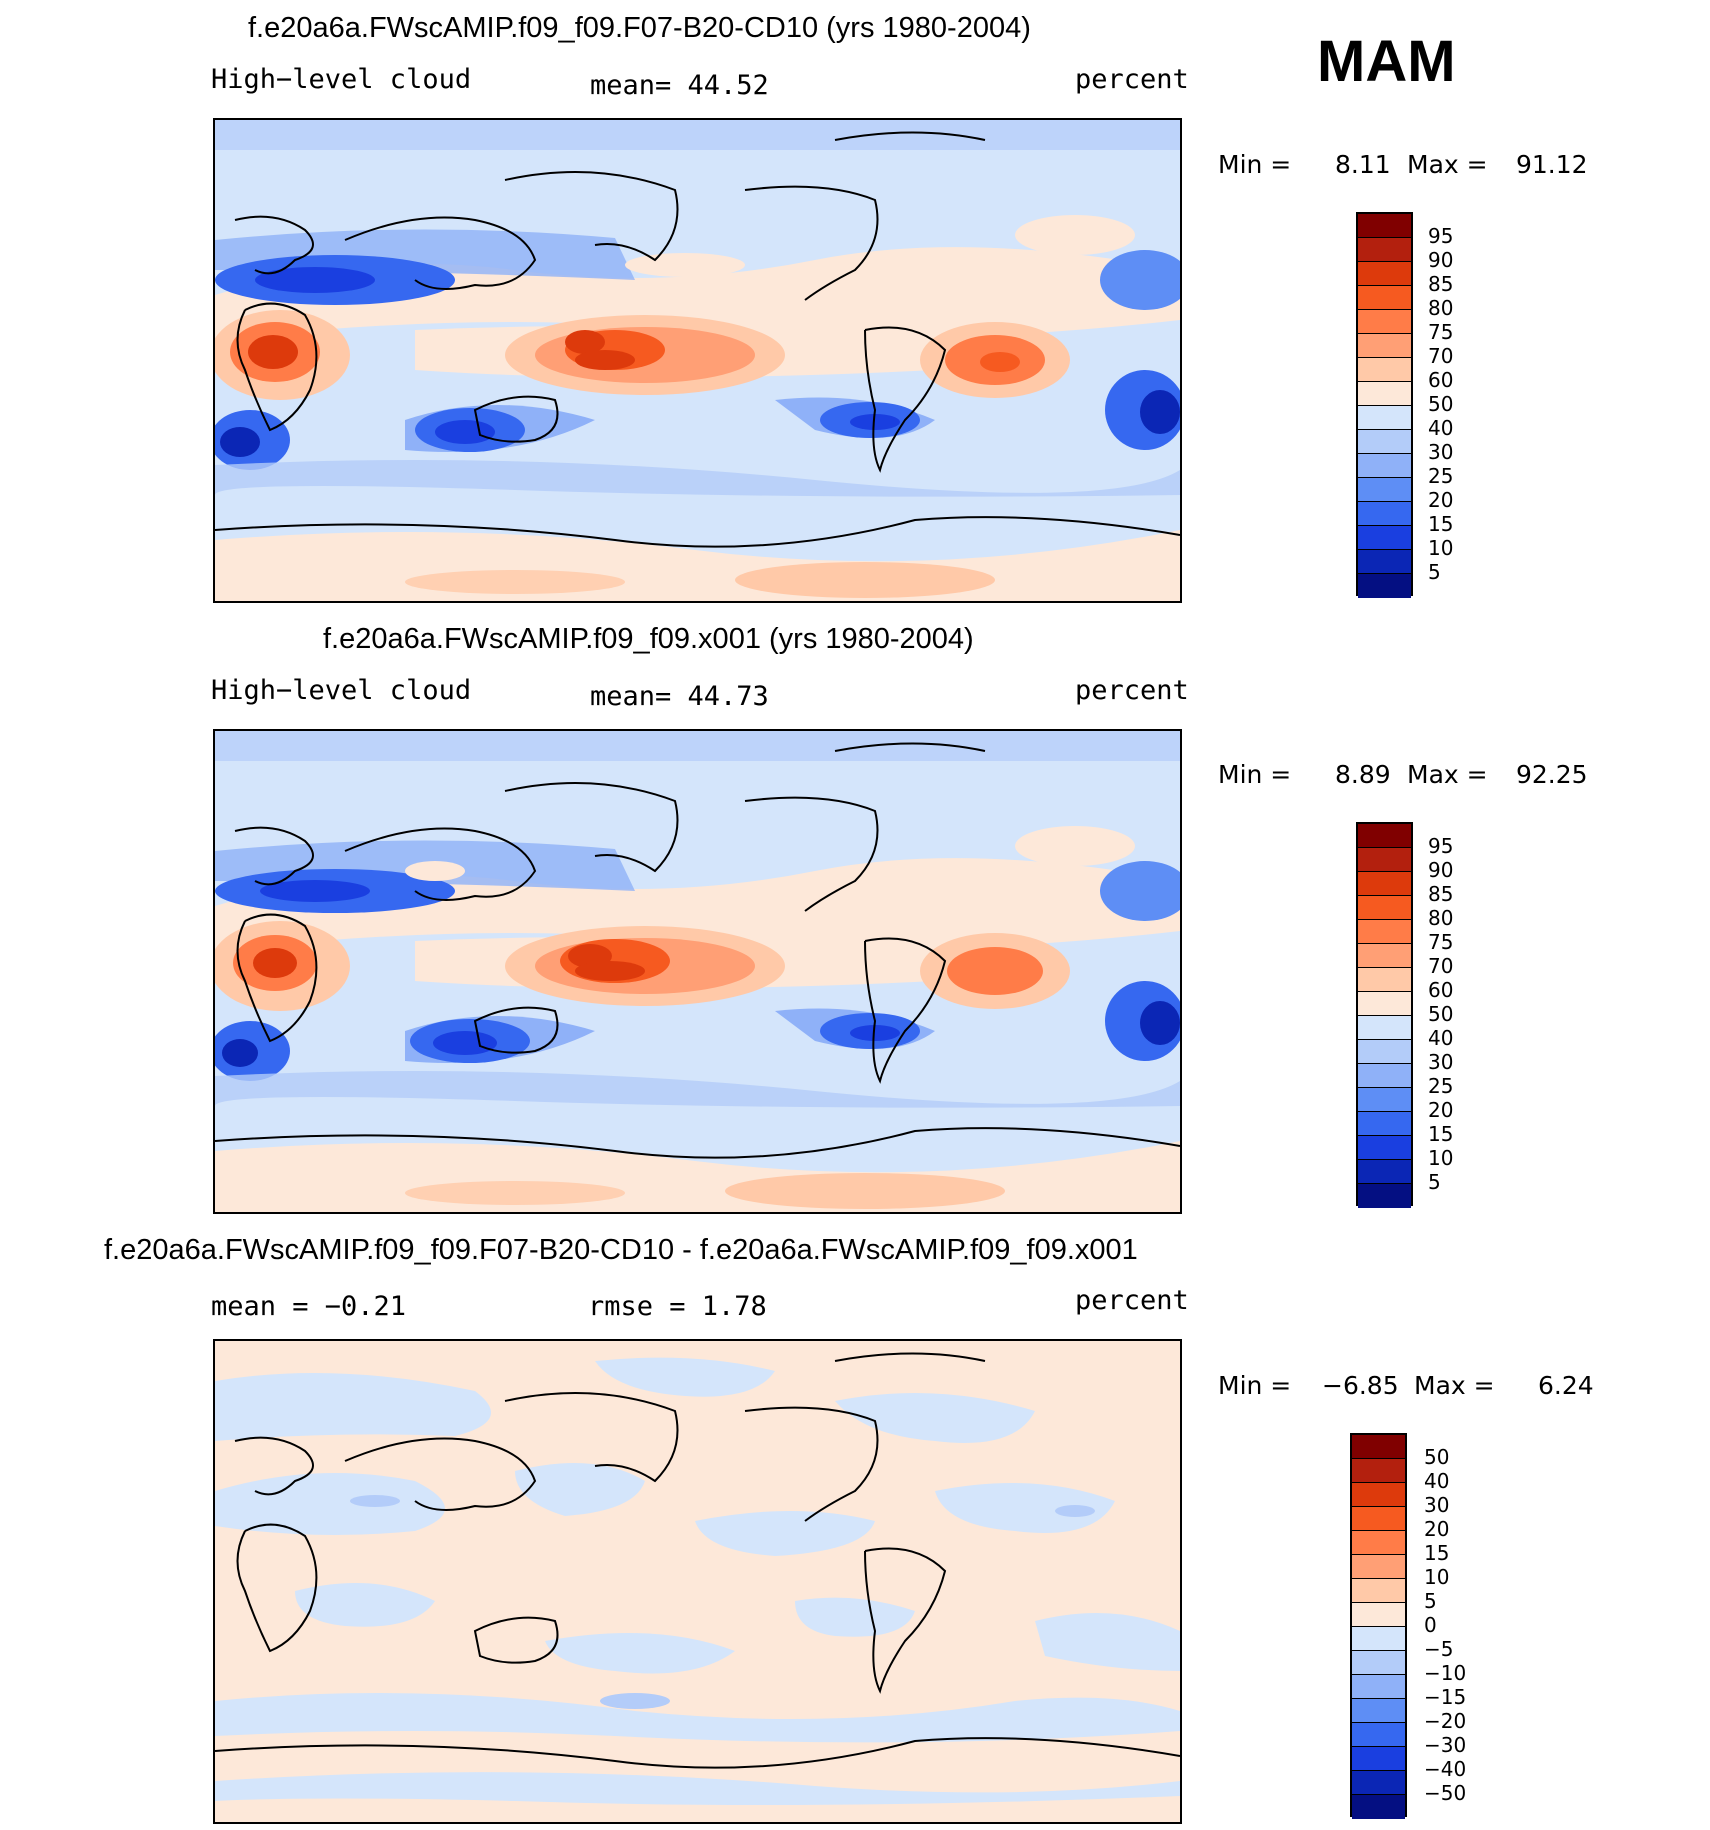  What do you see at coordinates (1255, 1385) in the screenshot?
I see `panel3-min-label: Min =` at bounding box center [1255, 1385].